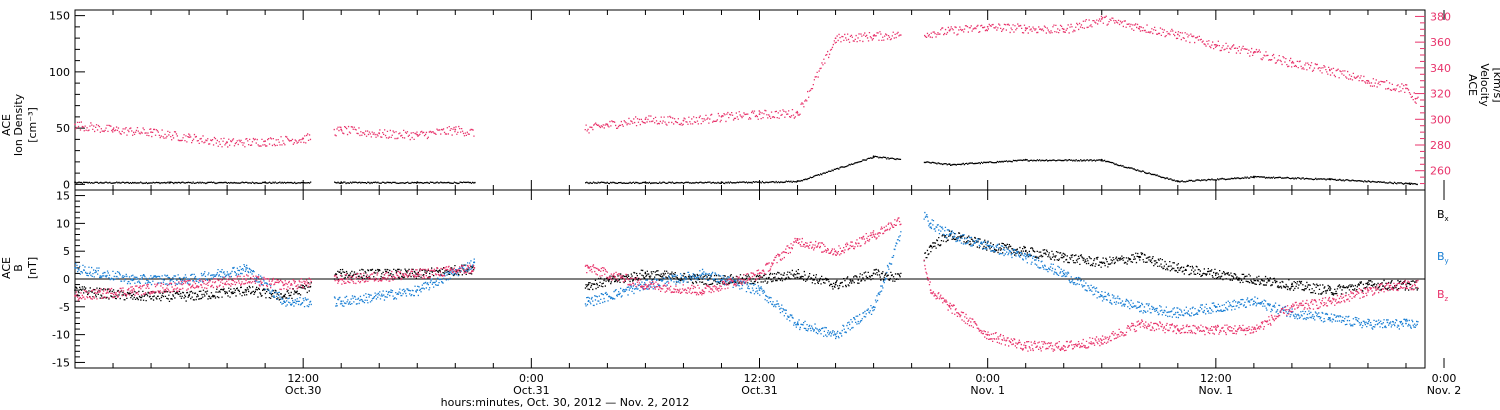 Image resolution: width=1500 pixels, height=410 pixels. What do you see at coordinates (1472, 85) in the screenshot?
I see `velocity-label-line1: ACE` at bounding box center [1472, 85].